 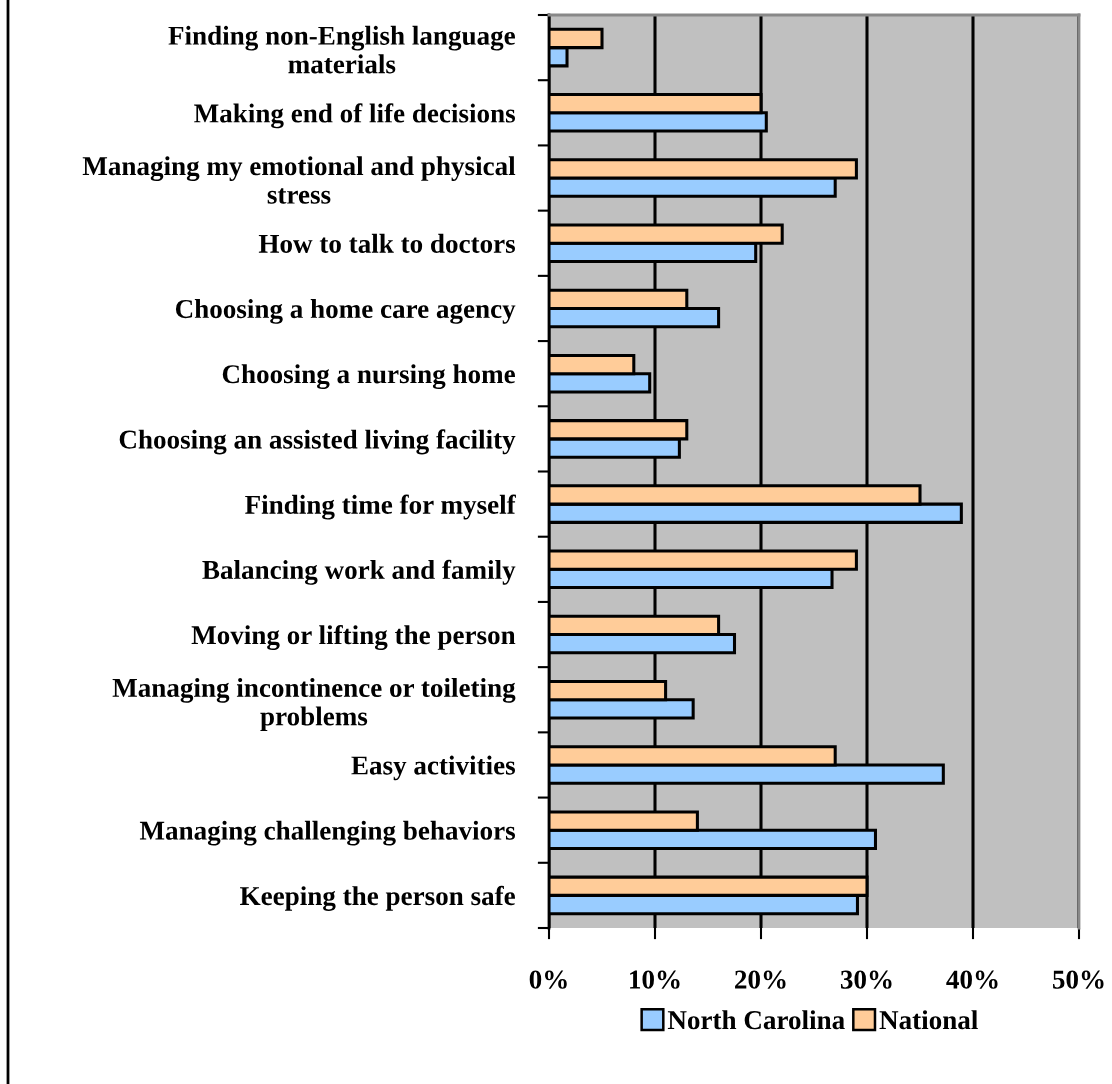 I want to click on y-tick-label: Managing incontinence or toileting problems, so click(x=314, y=704).